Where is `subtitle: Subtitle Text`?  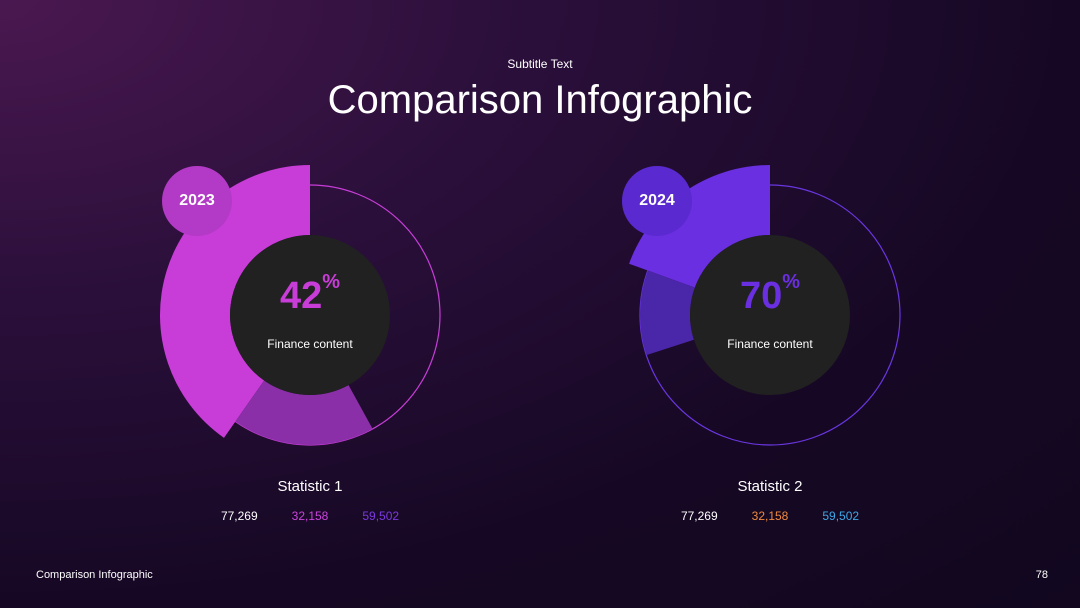 subtitle: Subtitle Text is located at coordinates (540, 64).